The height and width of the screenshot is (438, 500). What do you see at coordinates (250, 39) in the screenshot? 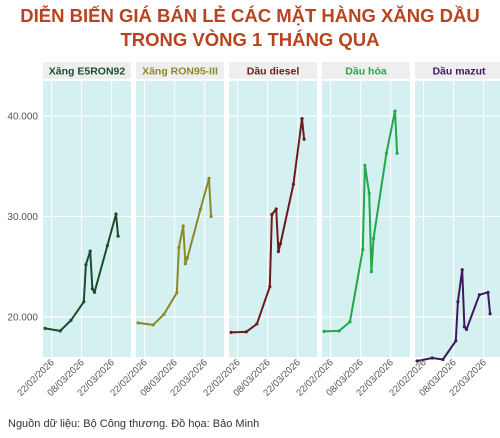
I see `chart-title-line-2: TRONG VÒNG 1 THÁNG QUA` at bounding box center [250, 39].